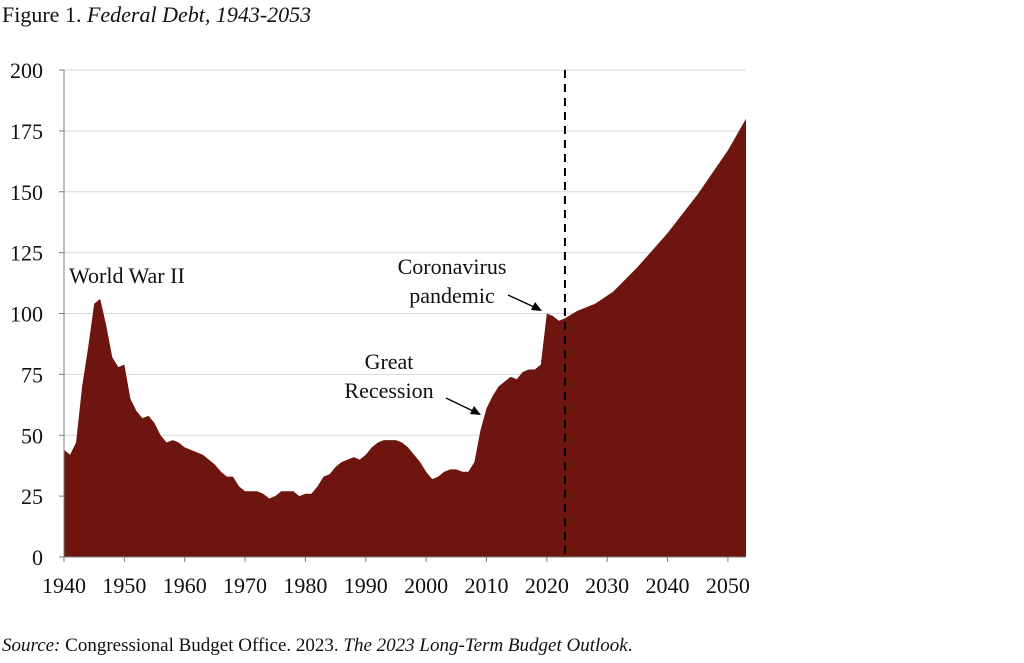 The height and width of the screenshot is (663, 1024). Describe the element at coordinates (305, 585) in the screenshot. I see `x-tick-label-1980: 1980` at that location.